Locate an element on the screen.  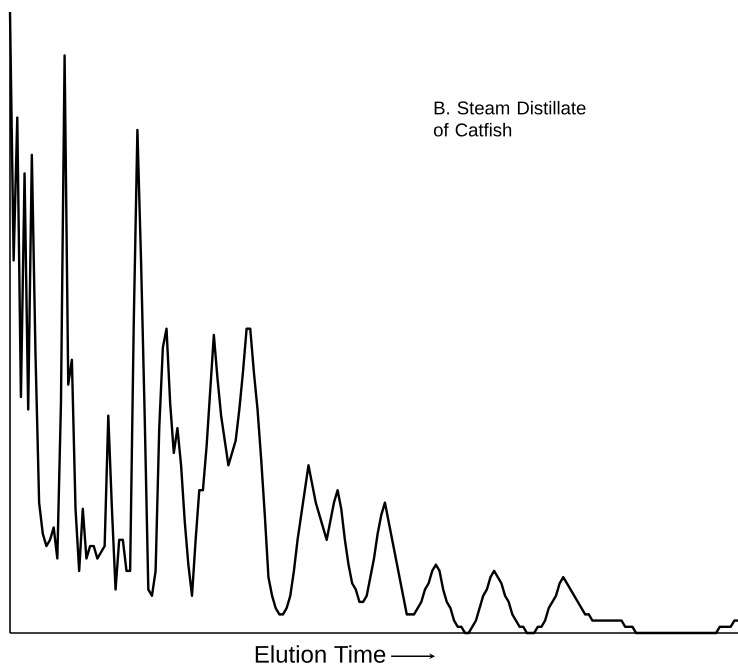
x-axis-title: Elution Time is located at coordinates (321, 654).